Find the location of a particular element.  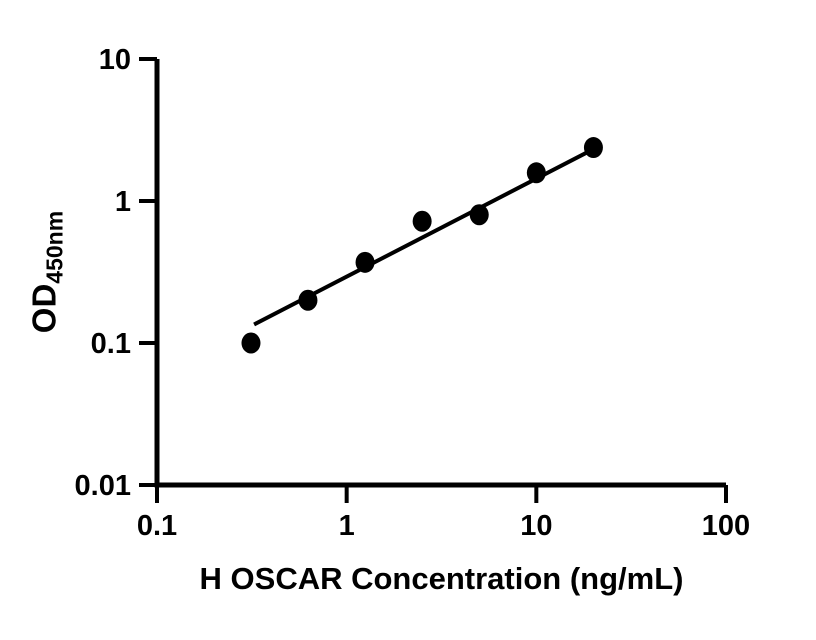

y-axis-title-main: OD is located at coordinates (44, 308).